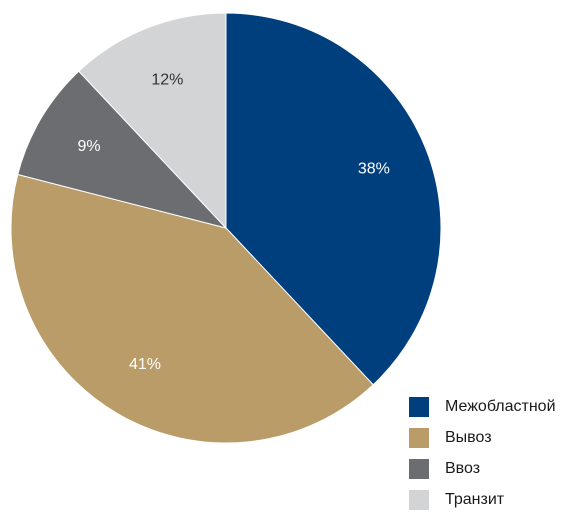  What do you see at coordinates (498, 468) in the screenshot?
I see `legend-item: Ввоз` at bounding box center [498, 468].